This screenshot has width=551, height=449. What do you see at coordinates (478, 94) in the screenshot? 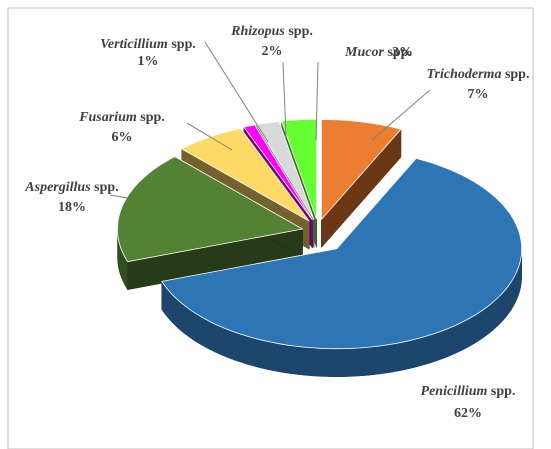
I see `value-label: 7%` at bounding box center [478, 94].